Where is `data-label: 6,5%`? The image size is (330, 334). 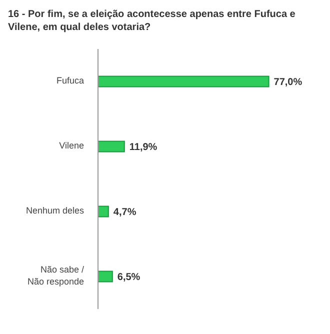
data-label: 6,5% is located at coordinates (128, 278).